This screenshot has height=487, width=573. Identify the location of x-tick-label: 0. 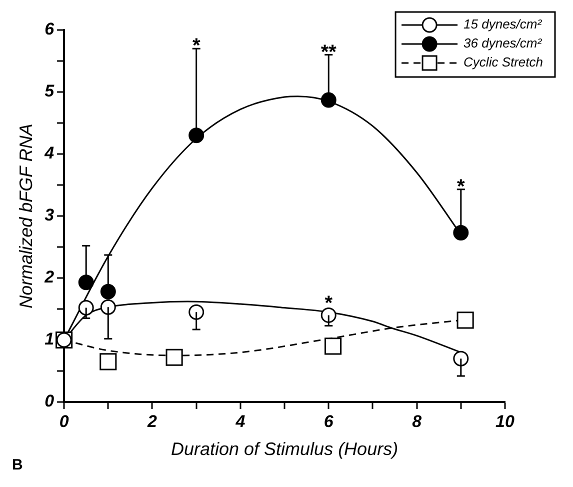
(64, 421).